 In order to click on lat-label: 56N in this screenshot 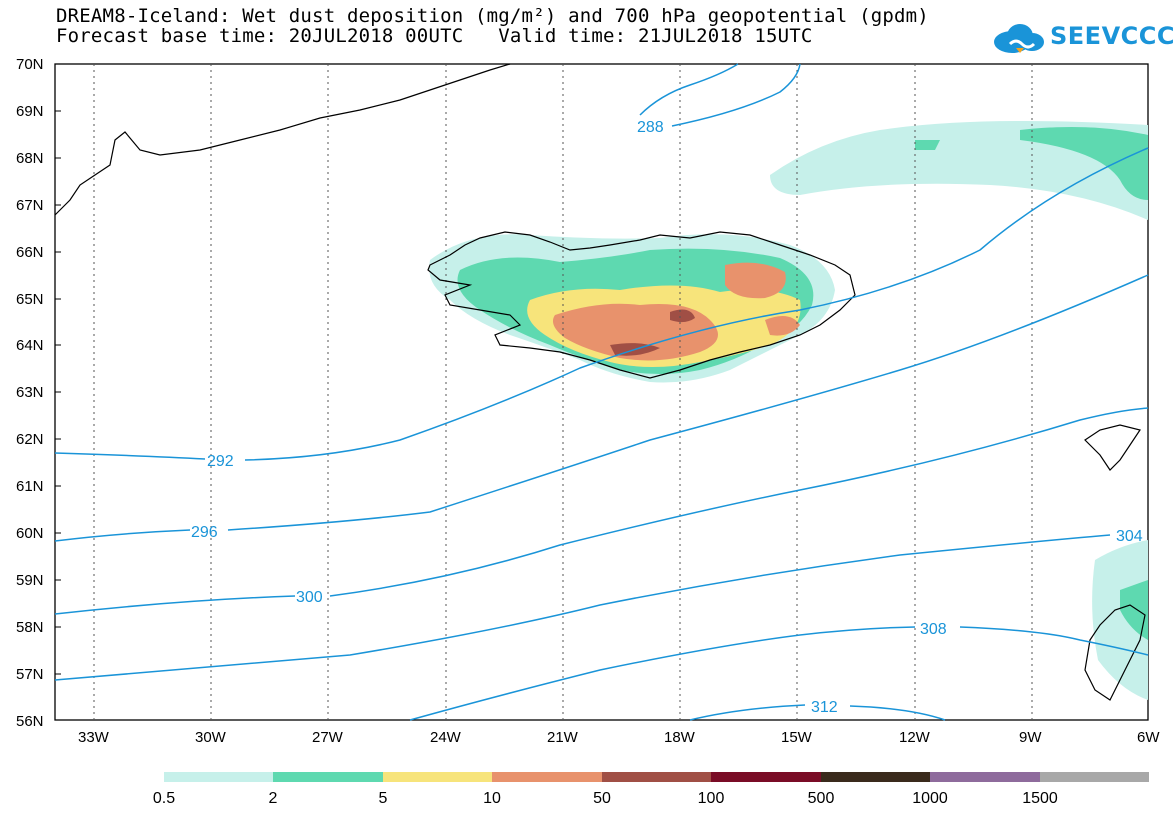, I will do `click(30, 721)`.